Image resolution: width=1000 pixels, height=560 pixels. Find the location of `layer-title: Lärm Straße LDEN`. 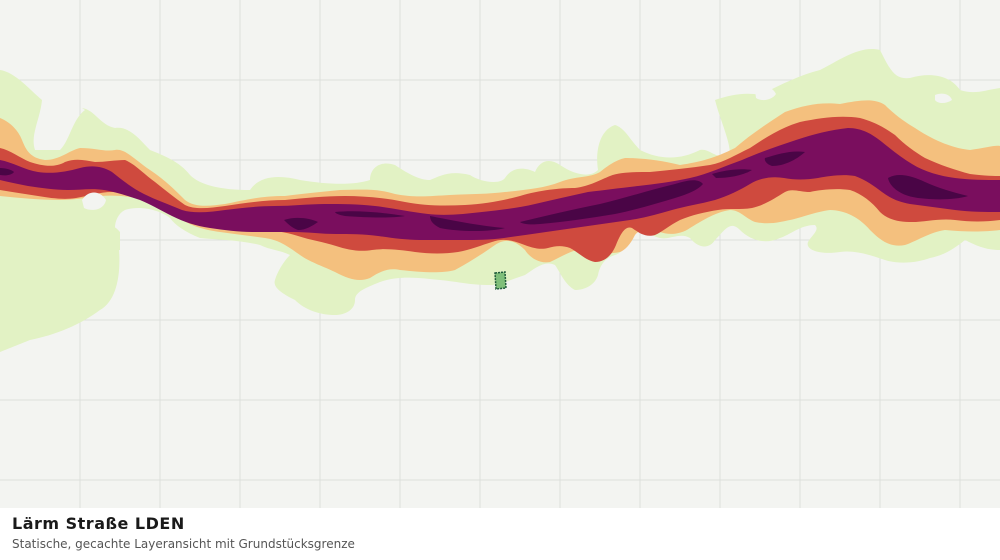

layer-title: Lärm Straße LDEN is located at coordinates (98, 523).